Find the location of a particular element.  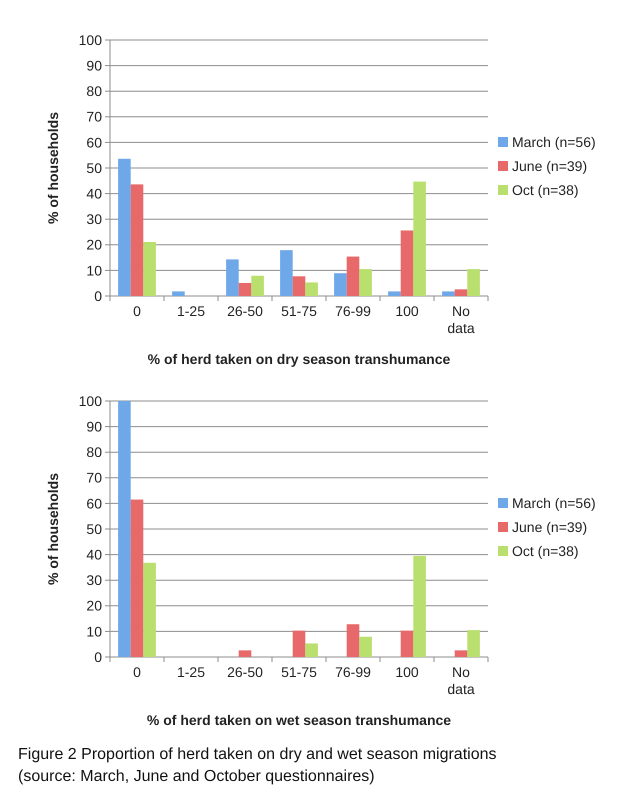

x-axis-title: % of herd taken on wet season transhumance is located at coordinates (299, 720).